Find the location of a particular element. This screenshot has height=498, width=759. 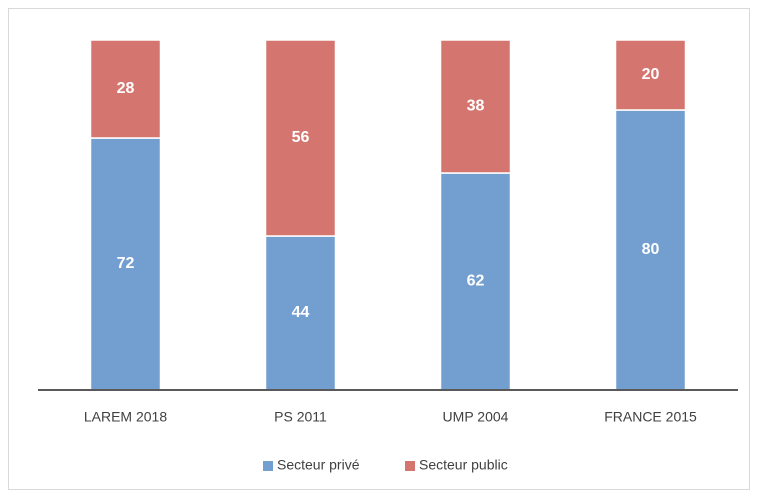

data-label: 44 is located at coordinates (301, 312).